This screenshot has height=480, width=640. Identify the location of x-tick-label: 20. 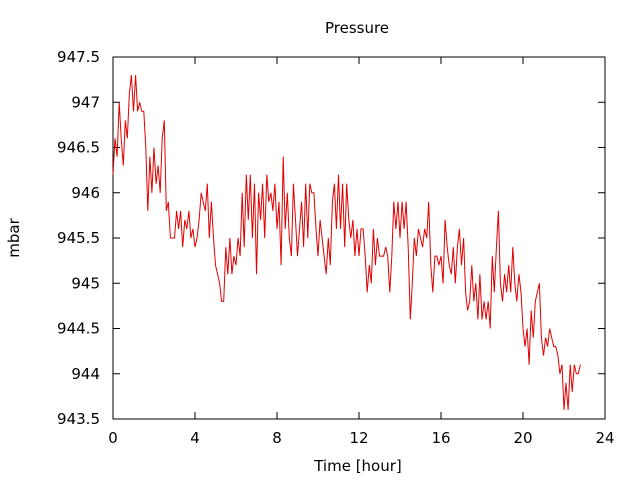
(522, 438).